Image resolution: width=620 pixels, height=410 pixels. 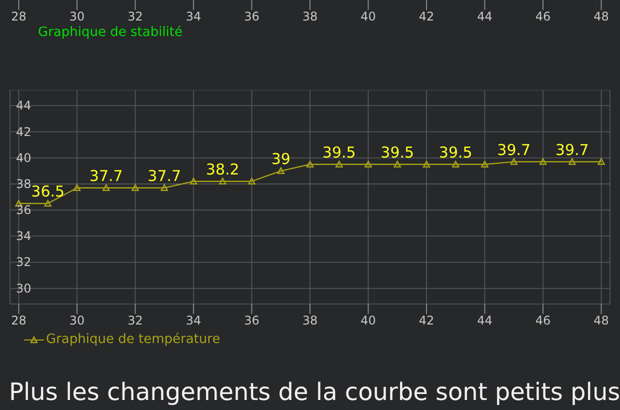 I want to click on data-label: 39, so click(x=280, y=159).